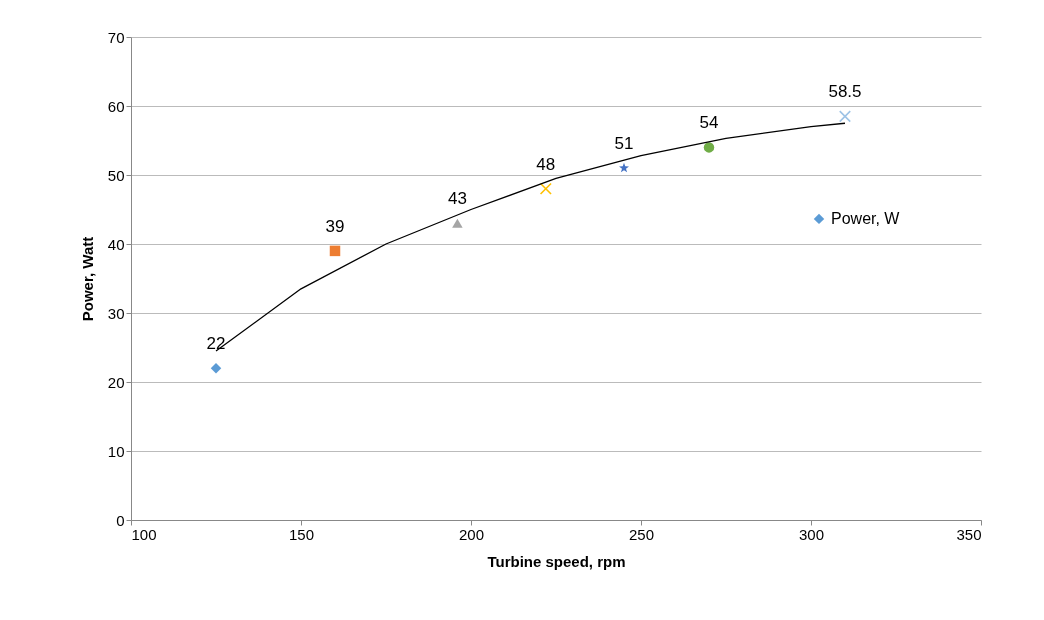 Image resolution: width=1044 pixels, height=620 pixels. What do you see at coordinates (116, 244) in the screenshot?
I see `y-tick-label: 40` at bounding box center [116, 244].